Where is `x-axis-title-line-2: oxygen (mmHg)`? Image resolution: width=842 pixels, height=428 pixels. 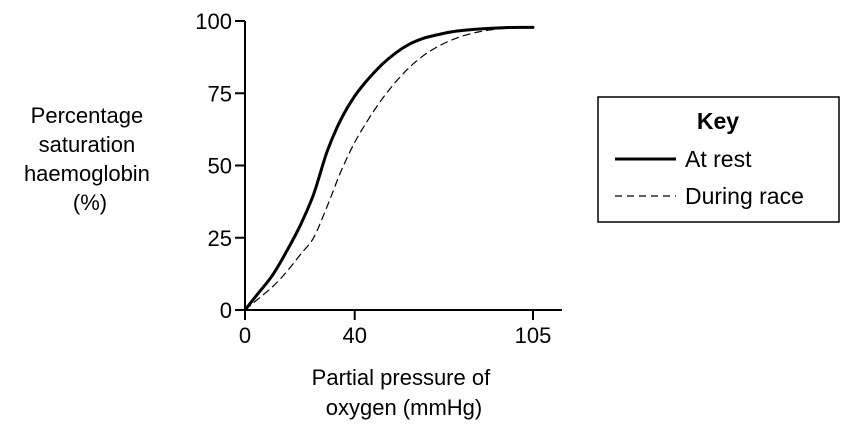 x-axis-title-line-2: oxygen (mmHg) is located at coordinates (404, 407).